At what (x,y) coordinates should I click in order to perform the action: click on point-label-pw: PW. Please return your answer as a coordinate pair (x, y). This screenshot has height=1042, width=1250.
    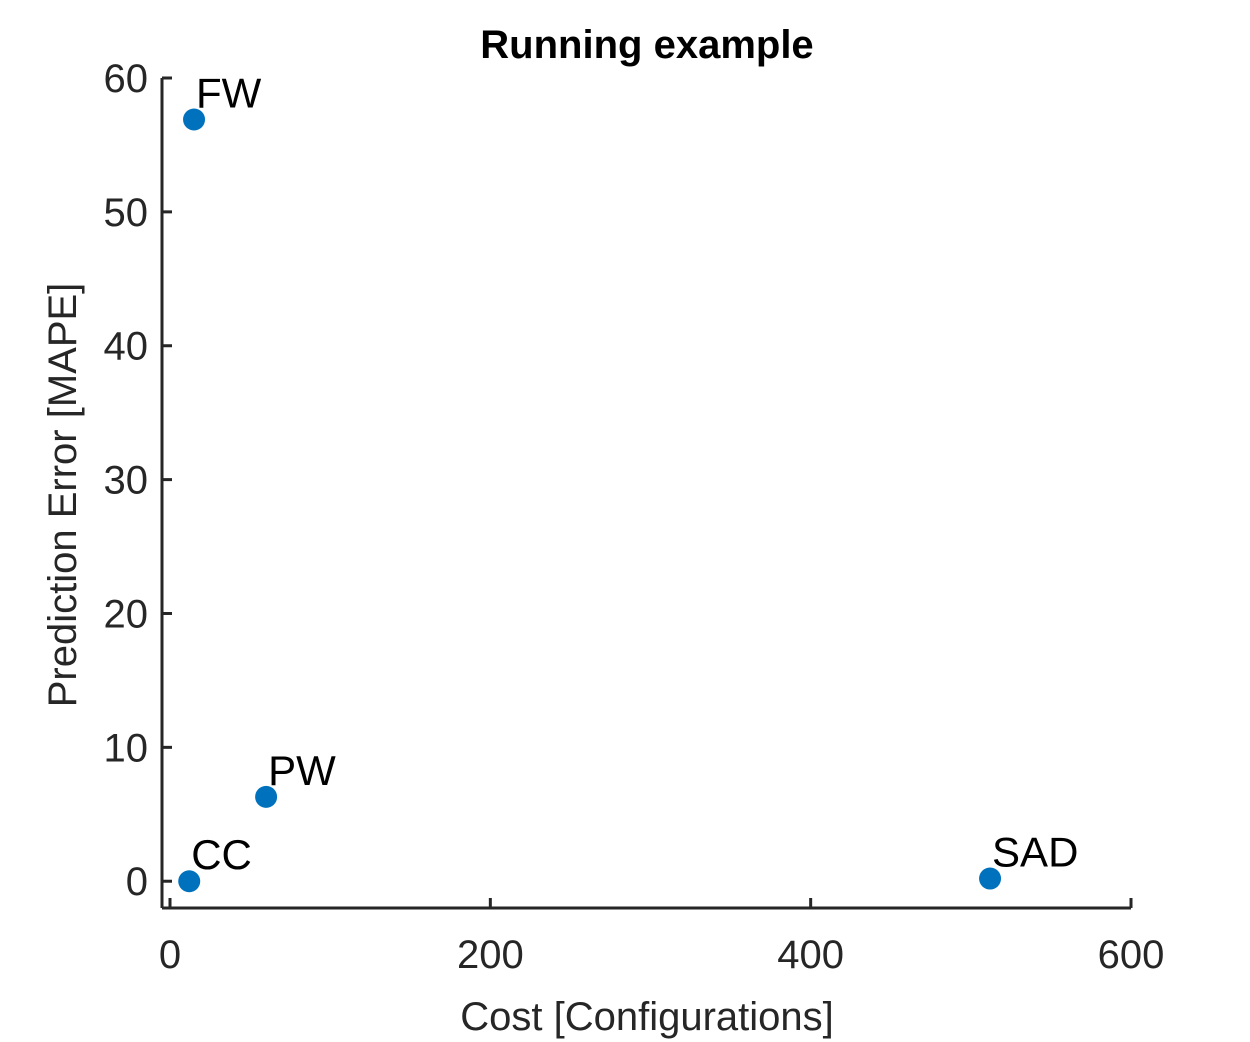
    Looking at the image, I should click on (302, 770).